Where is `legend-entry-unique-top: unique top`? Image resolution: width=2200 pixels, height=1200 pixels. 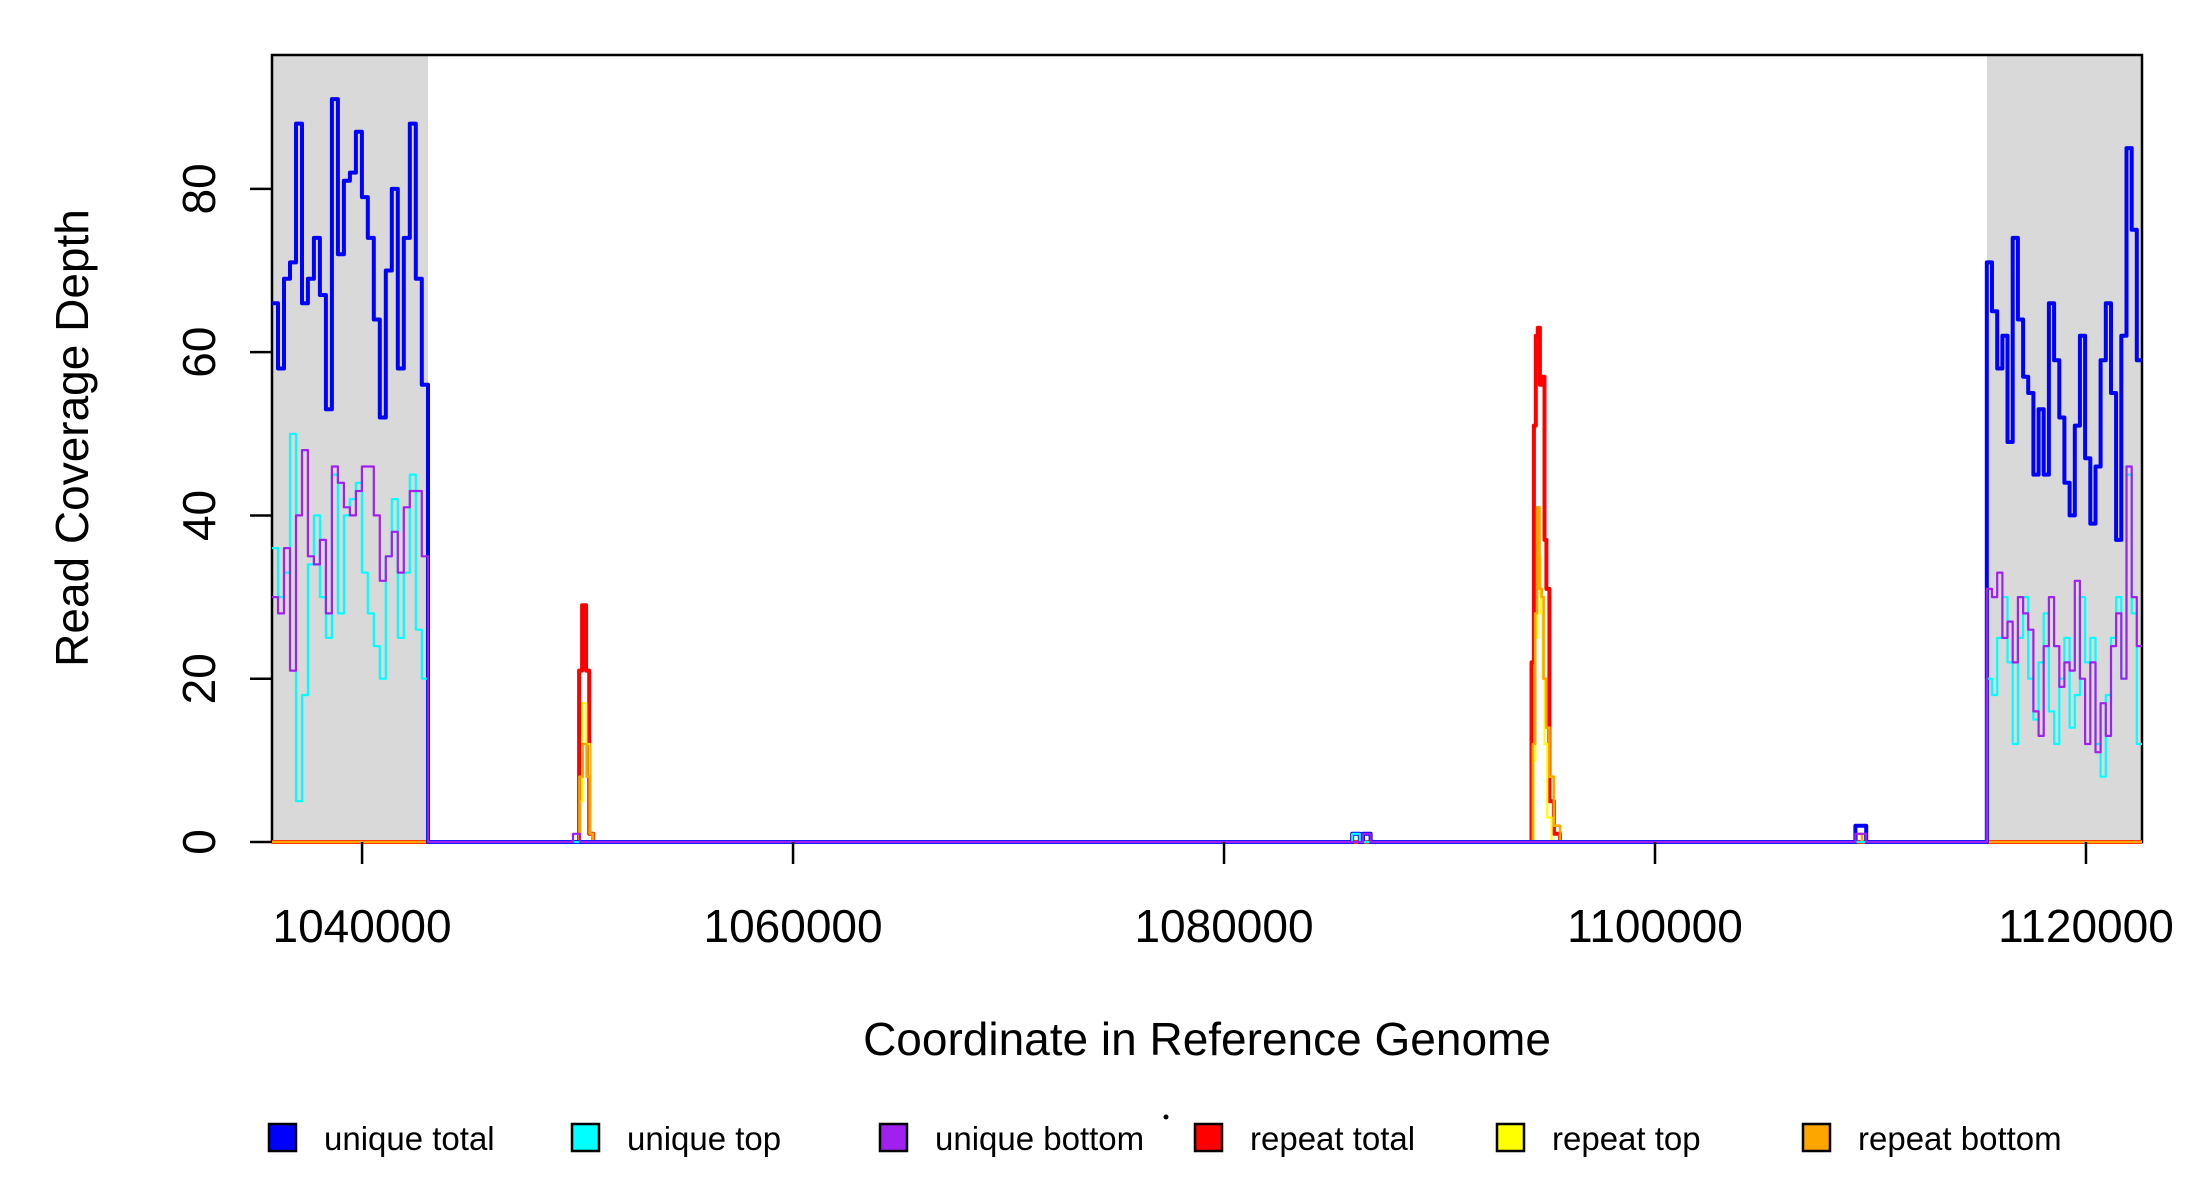 legend-entry-unique-top: unique top is located at coordinates (675, 1138).